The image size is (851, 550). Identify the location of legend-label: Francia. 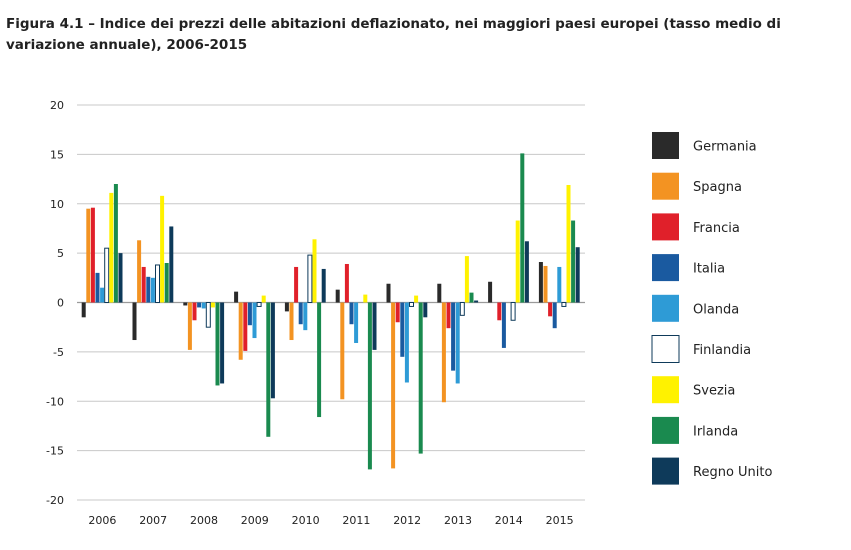
(716, 228).